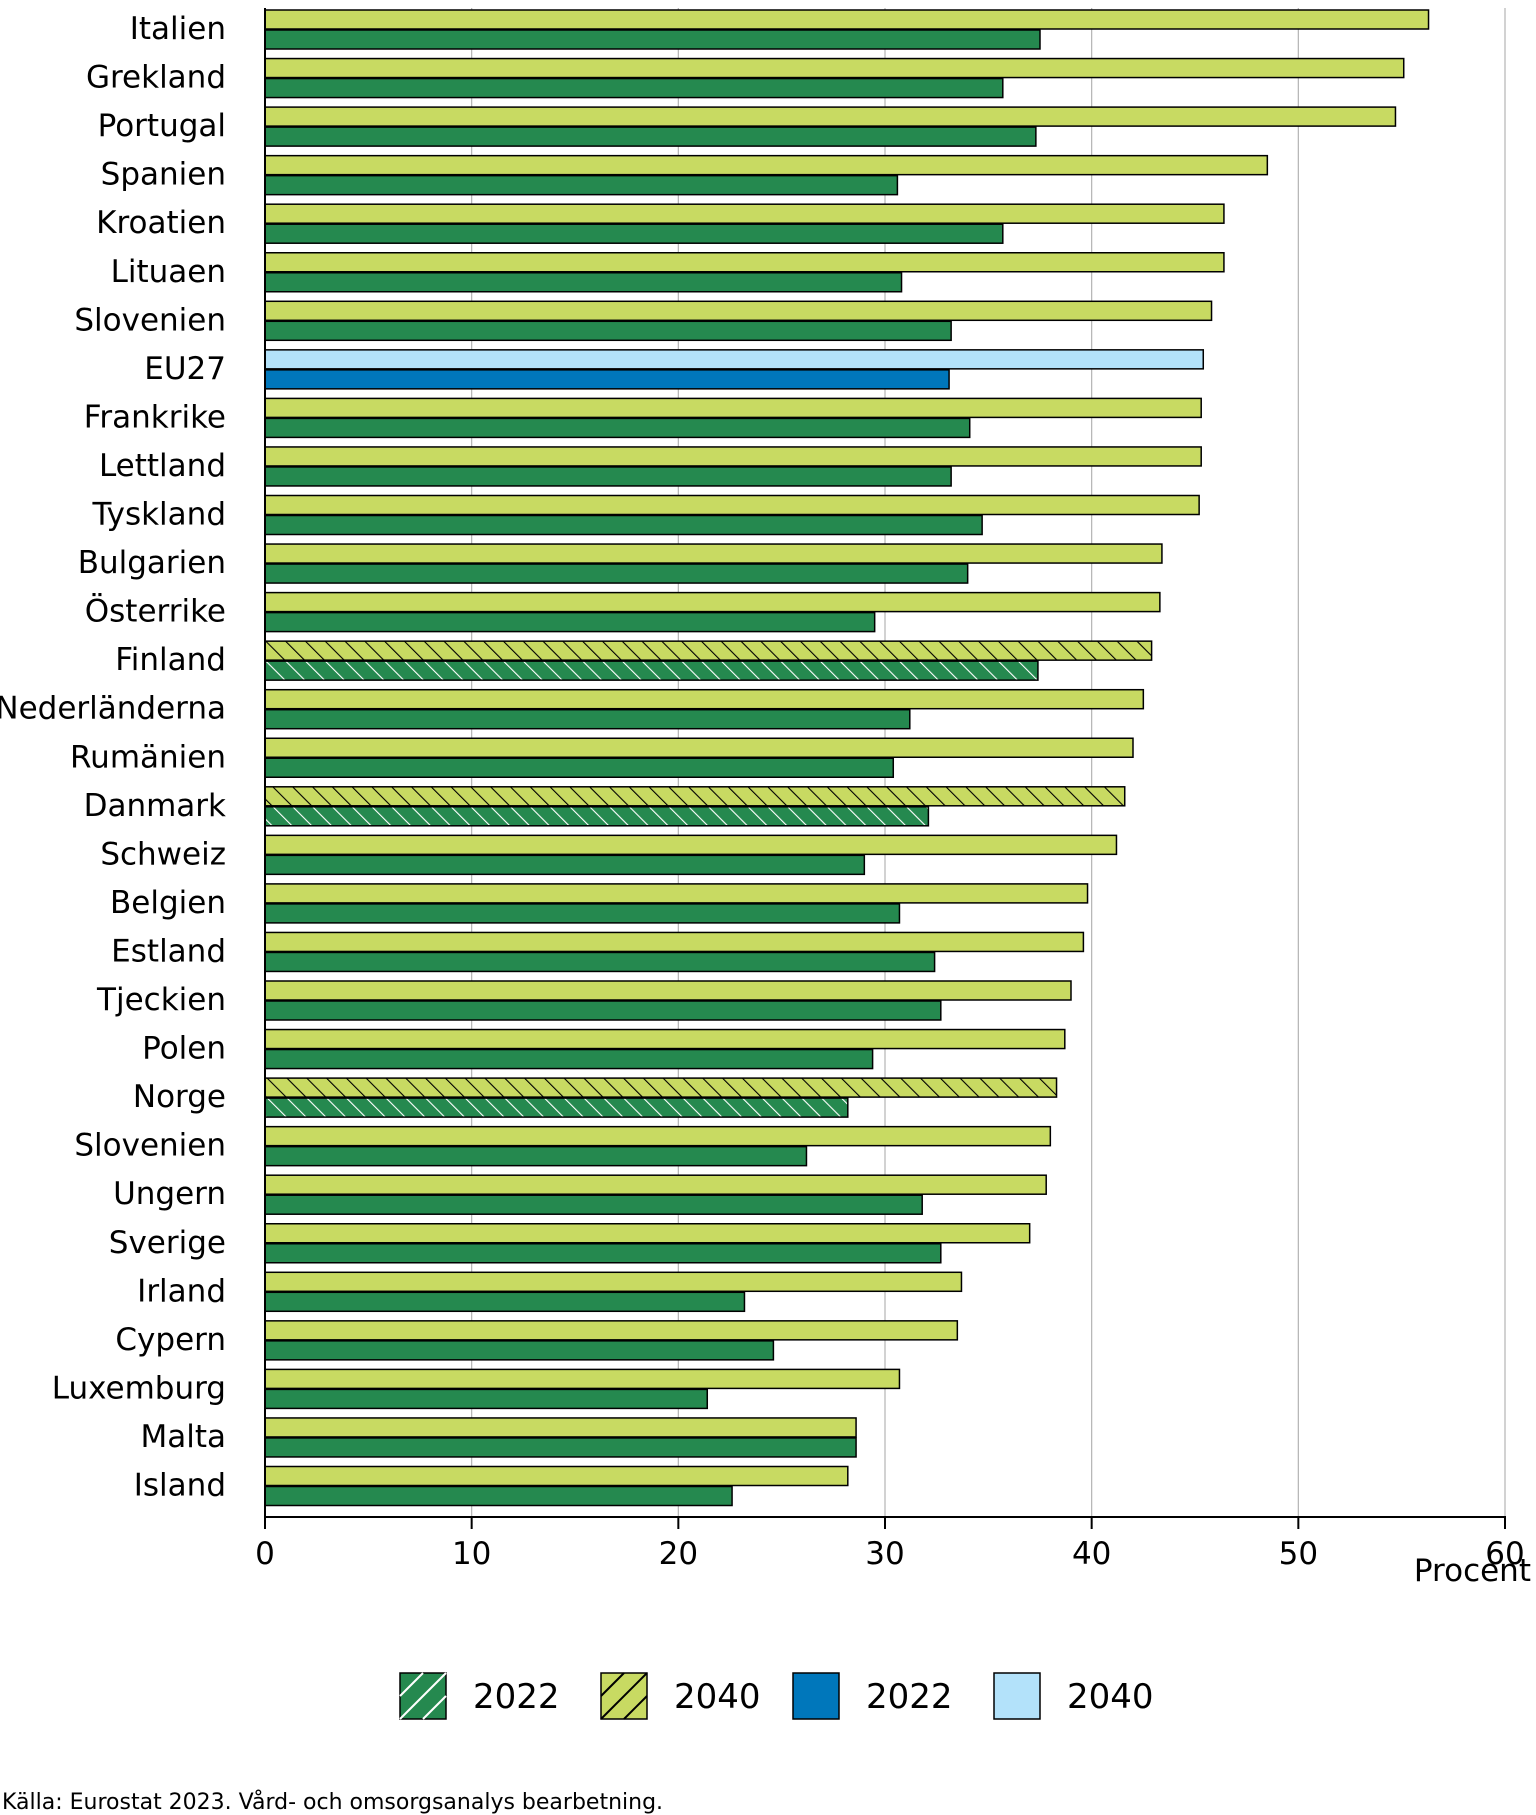 This screenshot has height=1815, width=1536. What do you see at coordinates (163, 175) in the screenshot?
I see `category-label-4: Spanien` at bounding box center [163, 175].